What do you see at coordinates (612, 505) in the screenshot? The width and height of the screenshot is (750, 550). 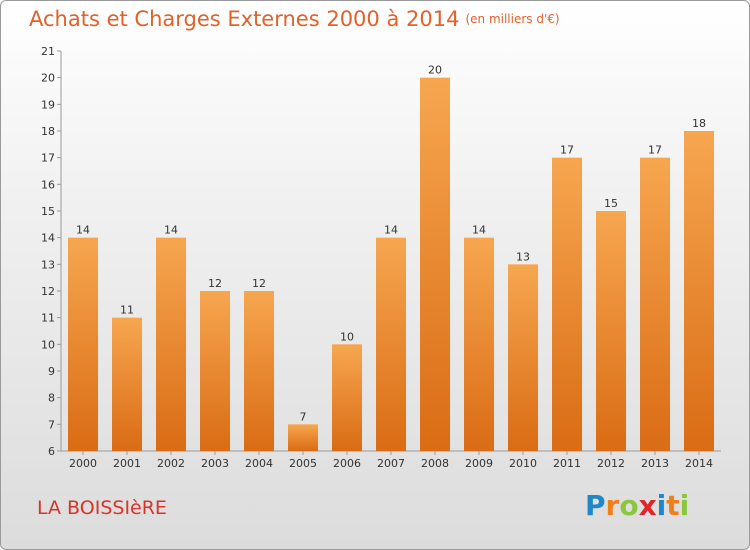 I see `logo-letter: r` at bounding box center [612, 505].